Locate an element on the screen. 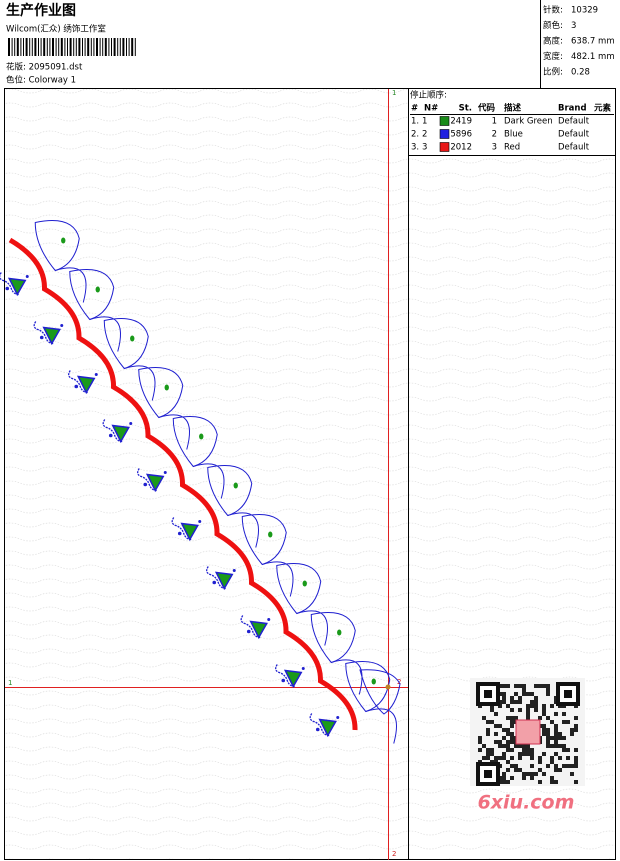  column-header: 代码 is located at coordinates (486, 108).